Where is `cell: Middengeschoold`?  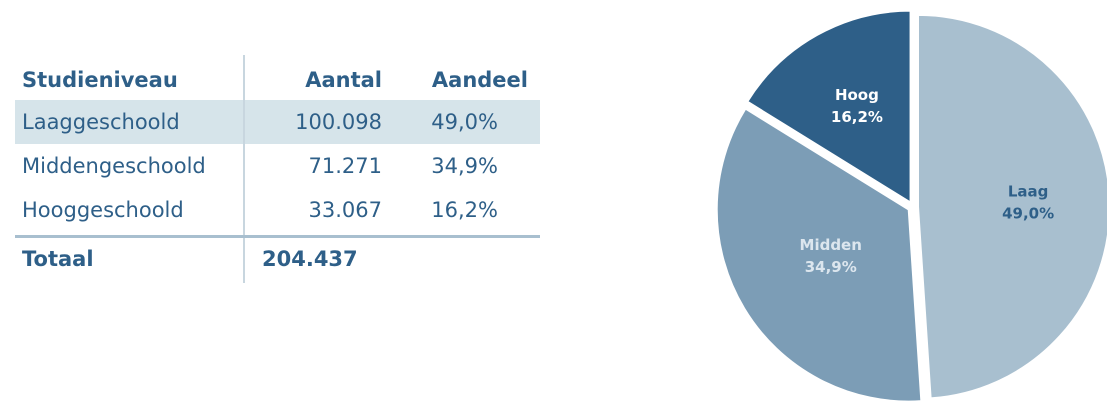 cell: Middengeschoold is located at coordinates (114, 166).